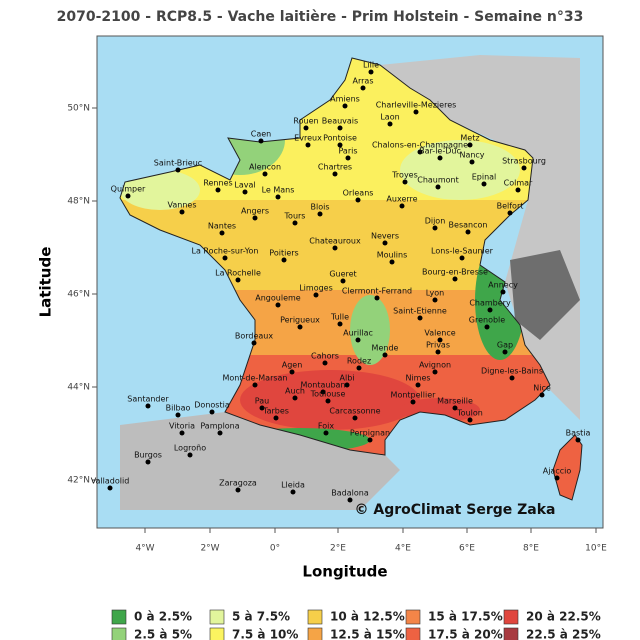  Describe the element at coordinates (78, 388) in the screenshot. I see `y-tick-label: 44°N` at that location.